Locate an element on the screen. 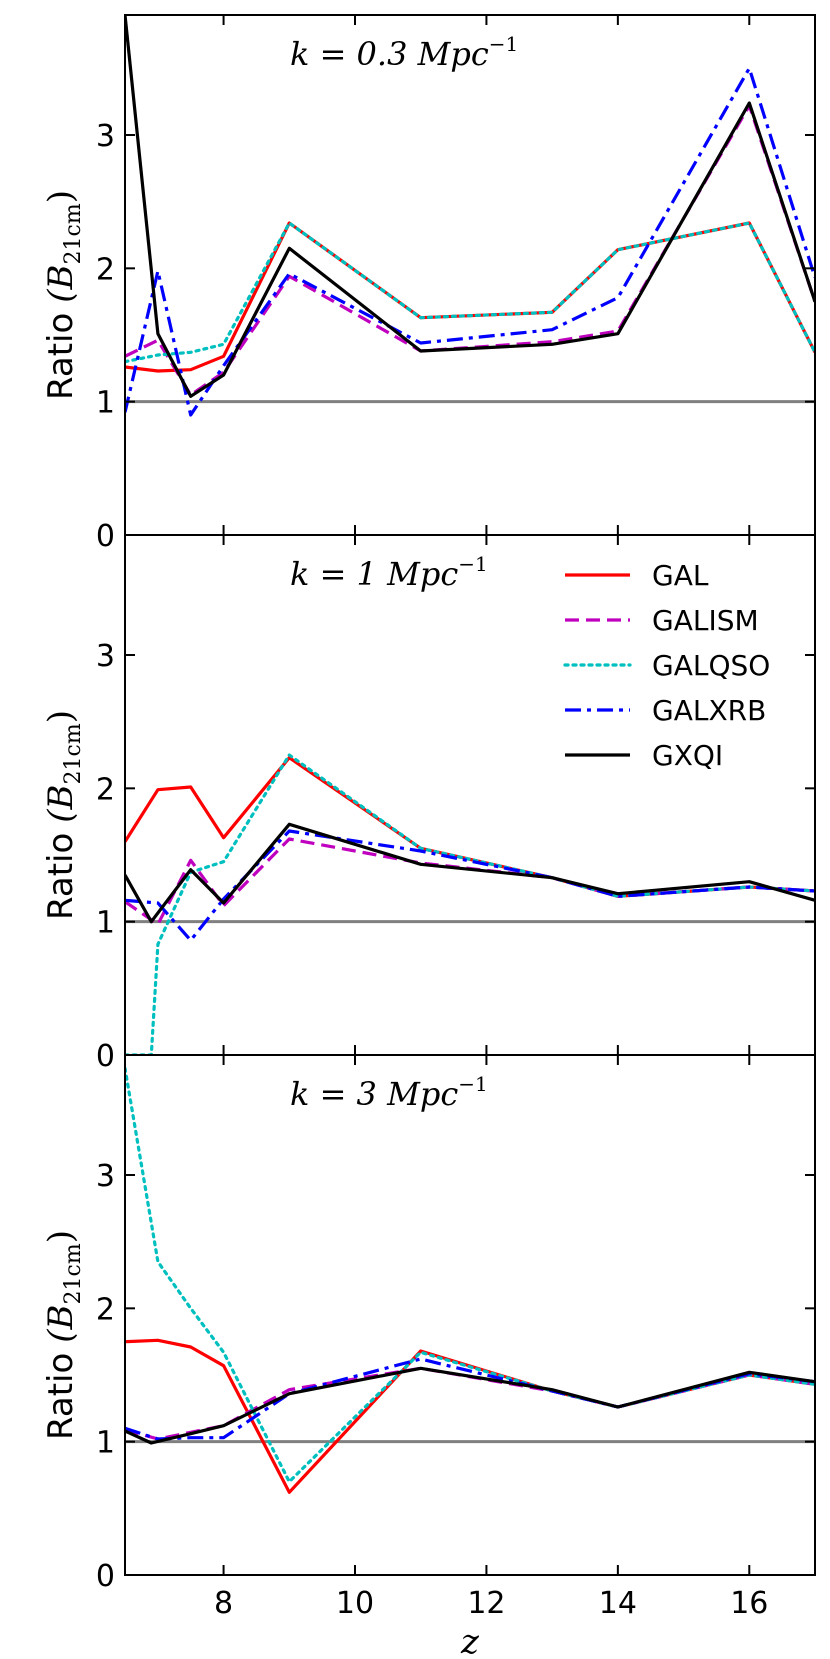 The image size is (830, 1659). series-line-galqso is located at coordinates (470, 292).